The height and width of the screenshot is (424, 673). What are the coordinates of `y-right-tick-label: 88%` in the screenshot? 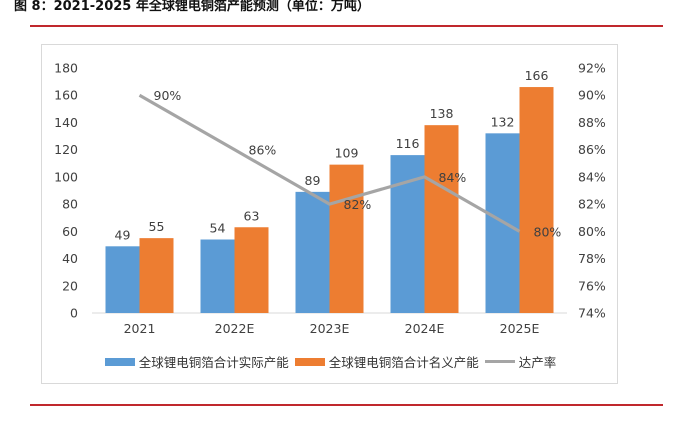 It's located at (592, 122).